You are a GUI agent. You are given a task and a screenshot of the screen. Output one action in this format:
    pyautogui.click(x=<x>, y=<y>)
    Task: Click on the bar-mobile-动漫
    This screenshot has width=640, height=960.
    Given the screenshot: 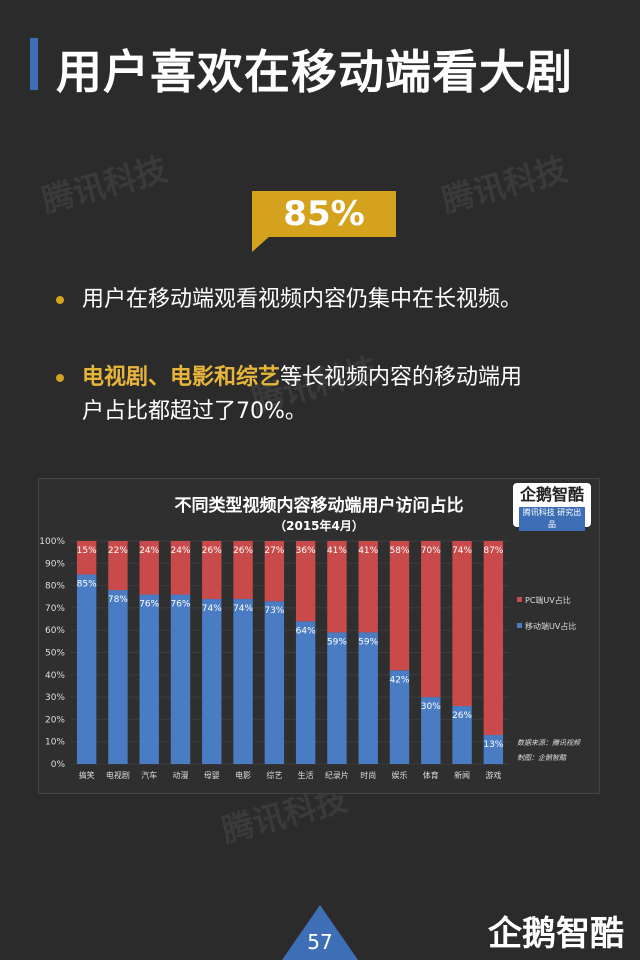 What is the action you would take?
    pyautogui.click(x=180, y=679)
    